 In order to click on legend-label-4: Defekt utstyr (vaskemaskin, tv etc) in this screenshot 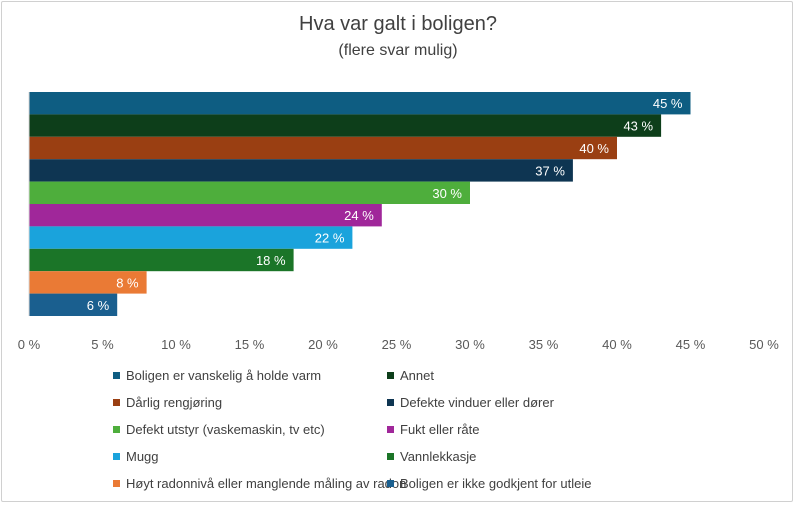, I will do `click(225, 429)`.